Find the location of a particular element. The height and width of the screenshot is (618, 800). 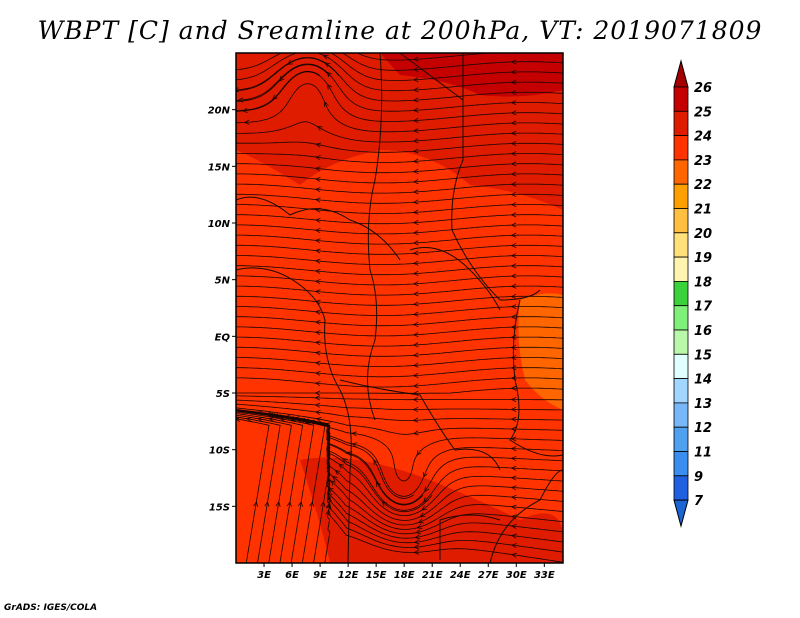

colorbar-arrow-top is located at coordinates (681, 73).